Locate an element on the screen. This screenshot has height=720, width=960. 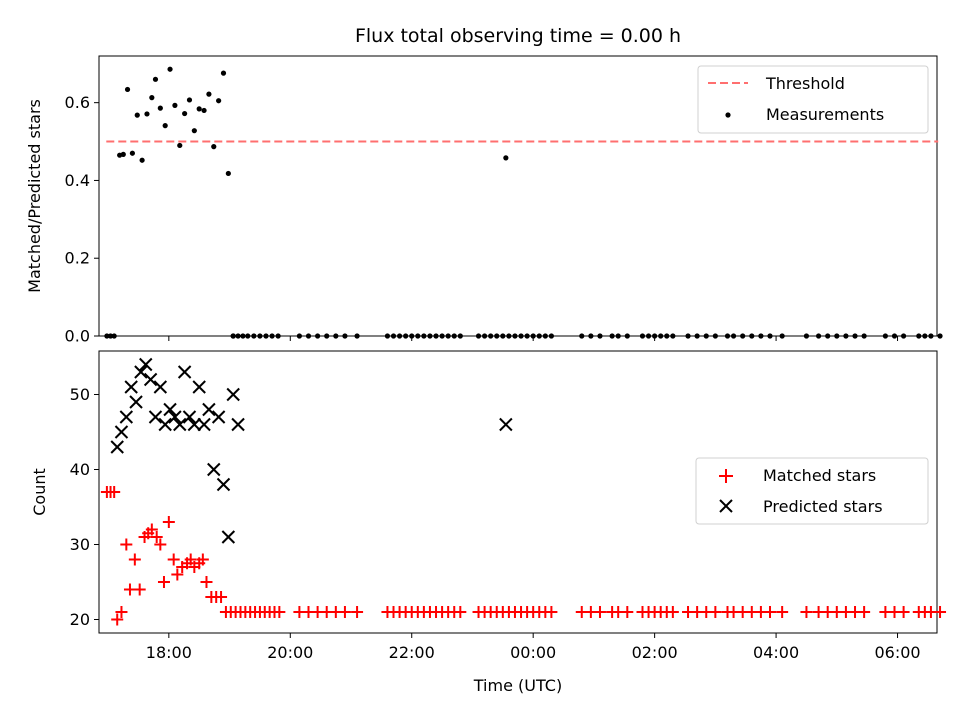
count-y-axis-label: Count is located at coordinates (39, 492).